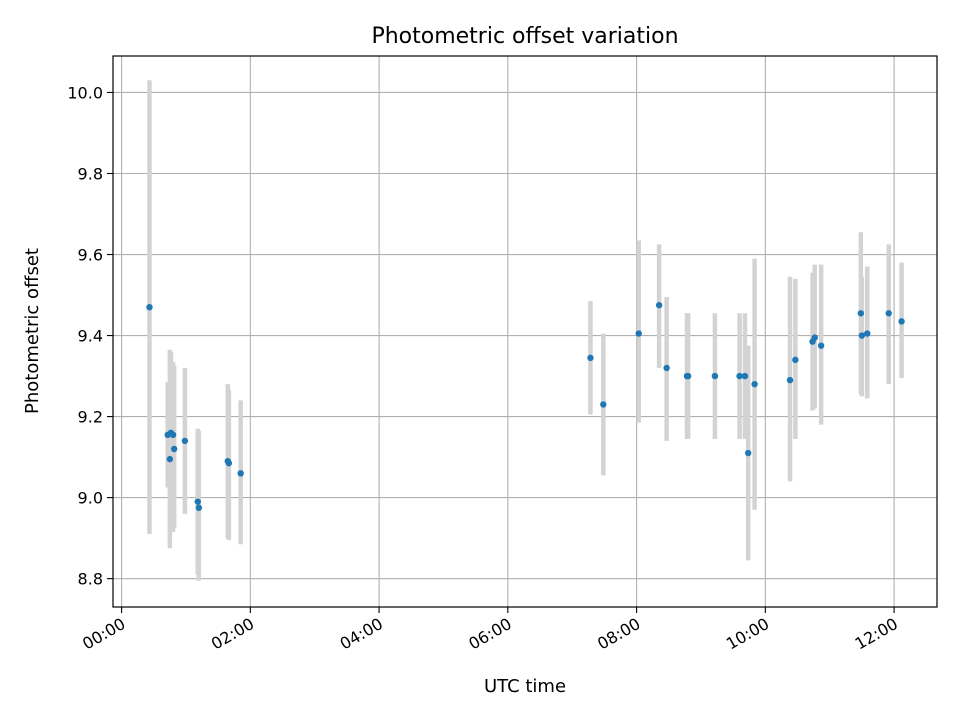  What do you see at coordinates (90, 498) in the screenshot?
I see `y-tick-label: 9.0` at bounding box center [90, 498].